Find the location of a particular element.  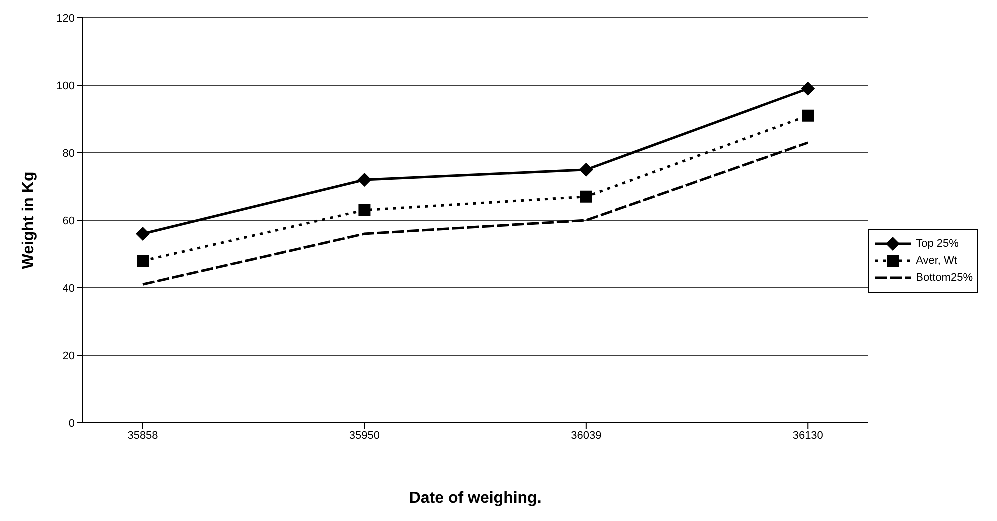

legend-label: Top 25% is located at coordinates (937, 244).